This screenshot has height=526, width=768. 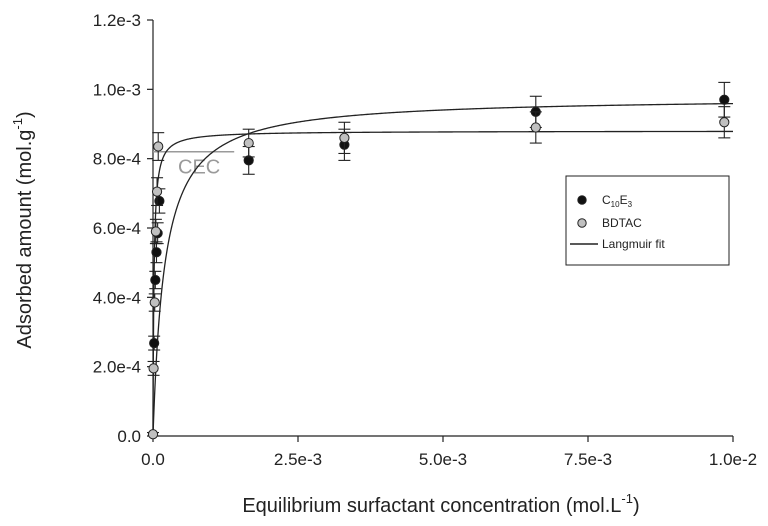 I want to click on y-tick-label: 1.0e-3, so click(x=117, y=89).